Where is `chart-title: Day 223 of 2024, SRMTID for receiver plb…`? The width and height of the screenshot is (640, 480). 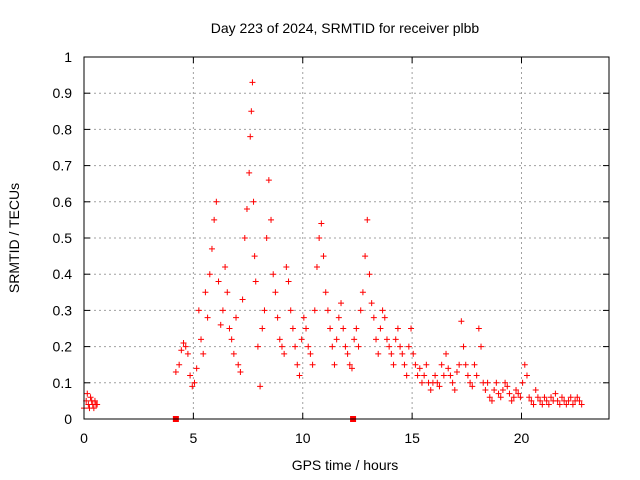 chart-title: Day 223 of 2024, SRMTID for receiver plb… is located at coordinates (345, 28).